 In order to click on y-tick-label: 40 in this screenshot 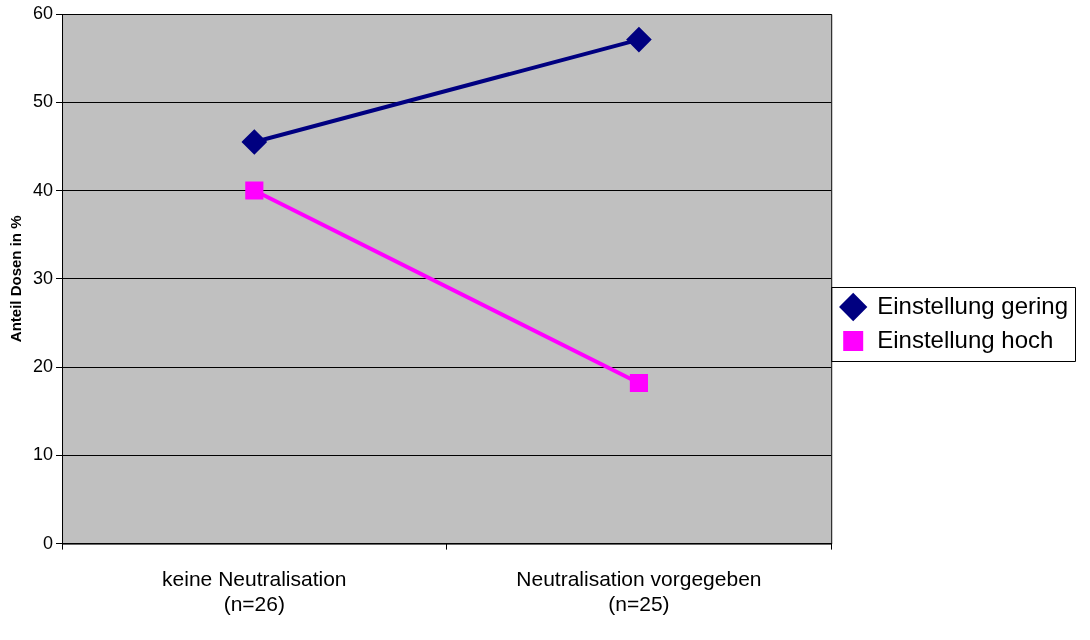, I will do `click(43, 189)`.